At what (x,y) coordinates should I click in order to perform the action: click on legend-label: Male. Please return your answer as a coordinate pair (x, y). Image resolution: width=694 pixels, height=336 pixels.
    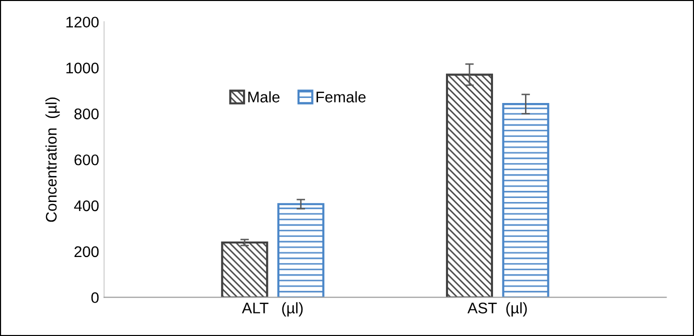
    Looking at the image, I should click on (264, 96).